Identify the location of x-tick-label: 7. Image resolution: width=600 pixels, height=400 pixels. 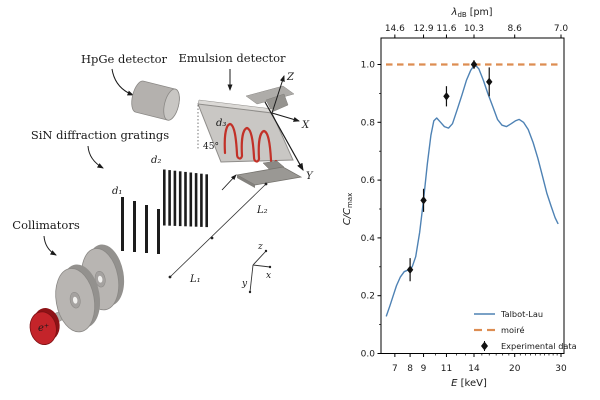
(395, 369).